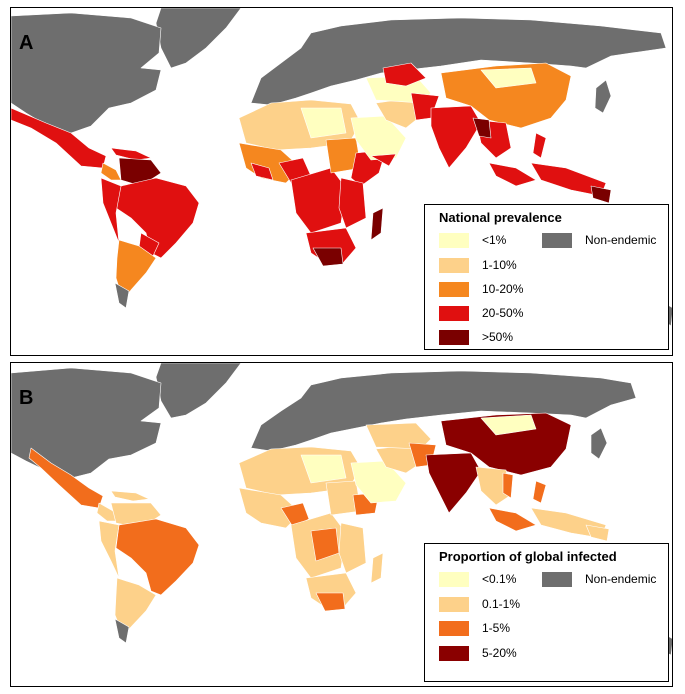 This screenshot has height=694, width=685. I want to click on legend-a-non-endemic-swatch, so click(557, 240).